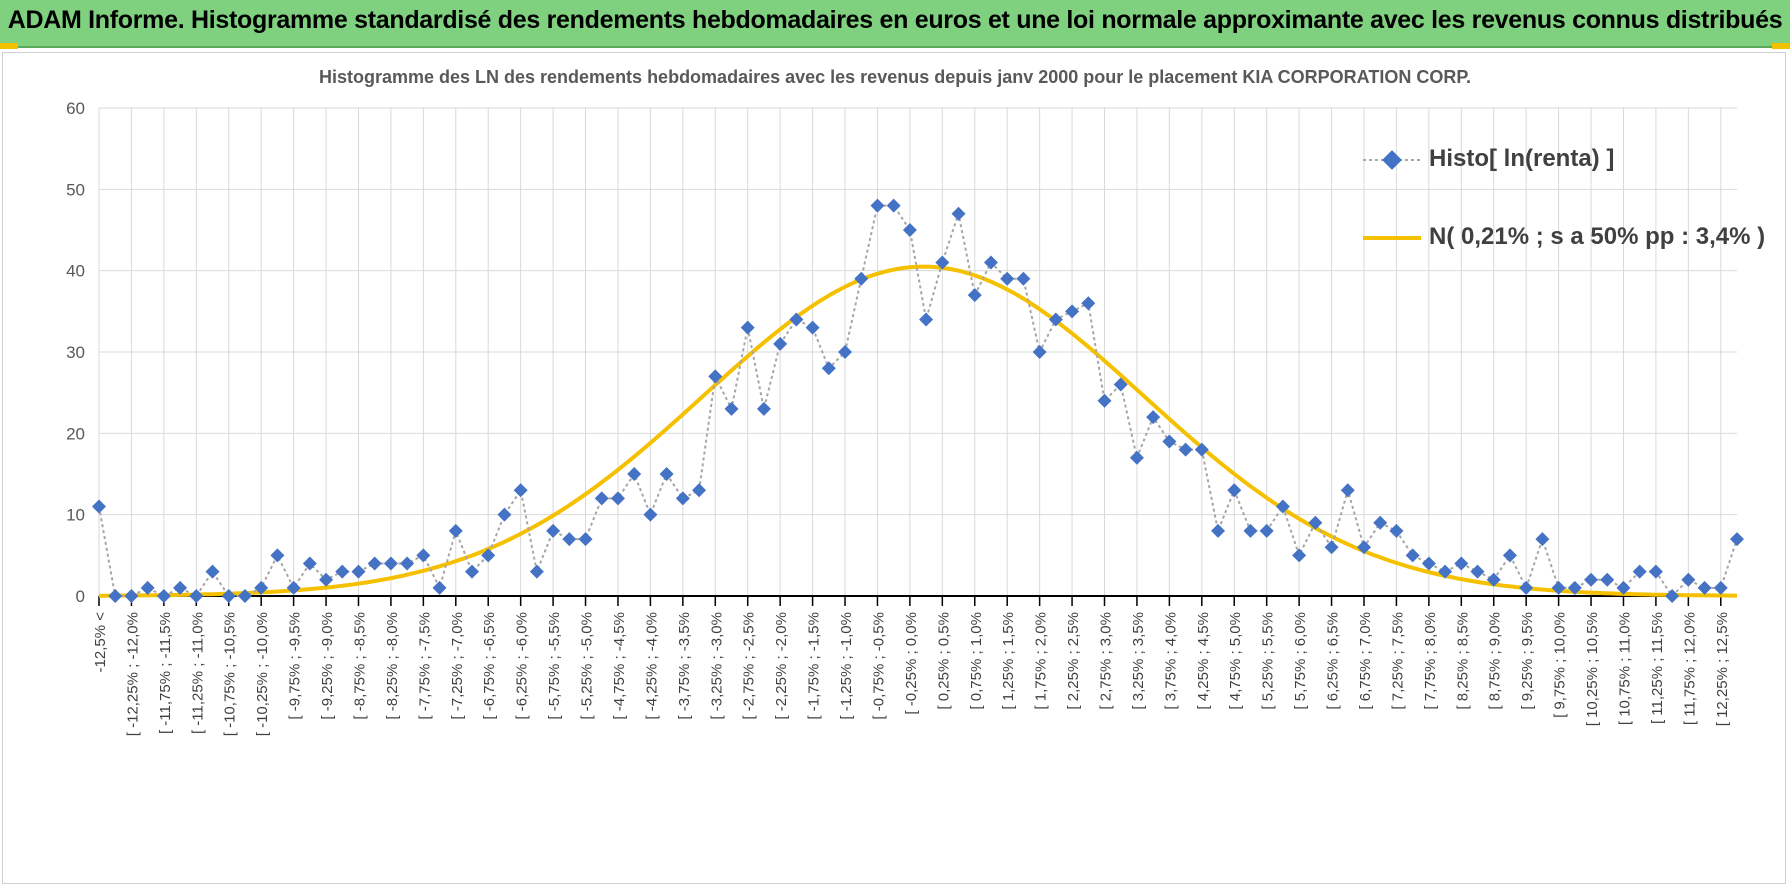 Image resolution: width=1790 pixels, height=887 pixels. What do you see at coordinates (1781, 46) in the screenshot?
I see `banner-accent-right` at bounding box center [1781, 46].